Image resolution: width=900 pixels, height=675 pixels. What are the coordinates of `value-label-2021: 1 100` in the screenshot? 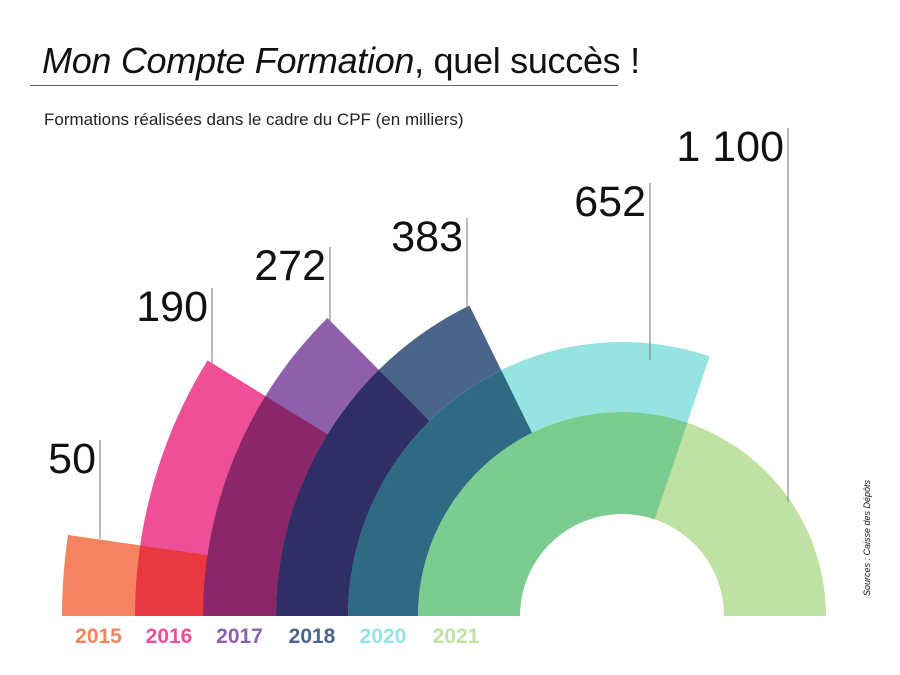 It's located at (730, 147).